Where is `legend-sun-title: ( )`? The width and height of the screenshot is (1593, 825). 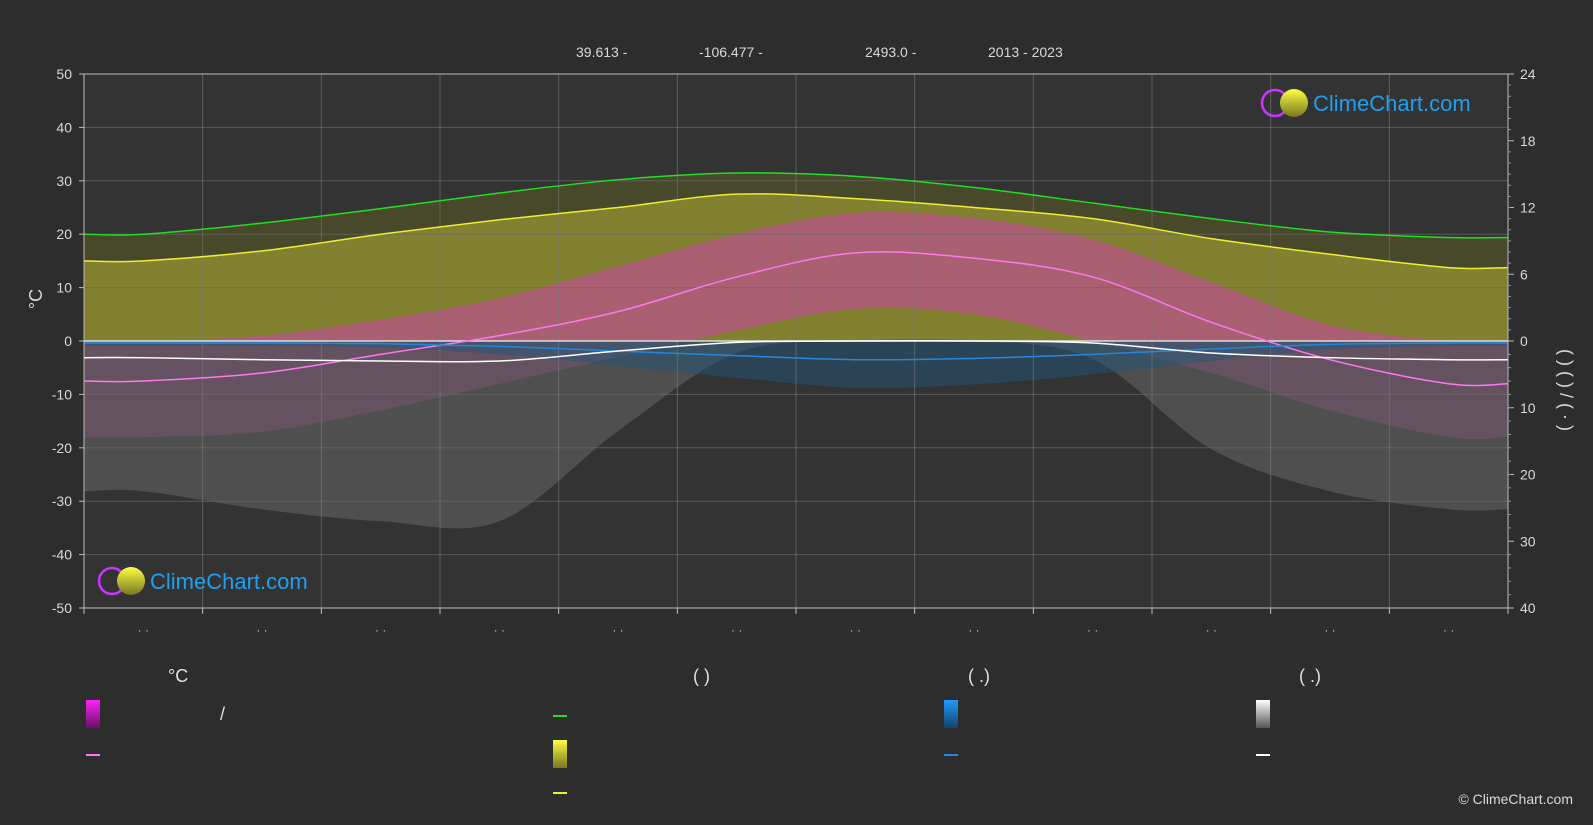 legend-sun-title: ( ) is located at coordinates (701, 676).